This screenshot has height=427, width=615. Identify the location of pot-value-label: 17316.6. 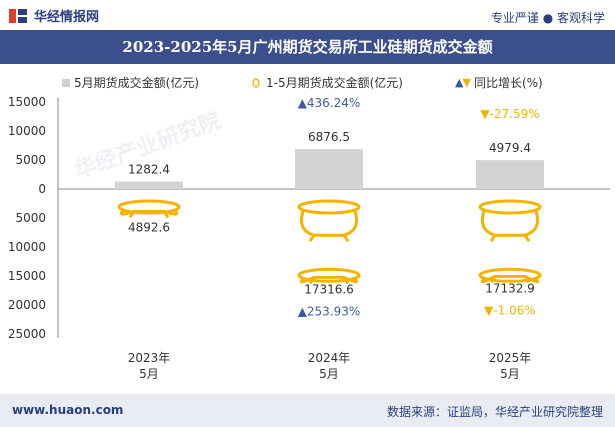
(329, 289).